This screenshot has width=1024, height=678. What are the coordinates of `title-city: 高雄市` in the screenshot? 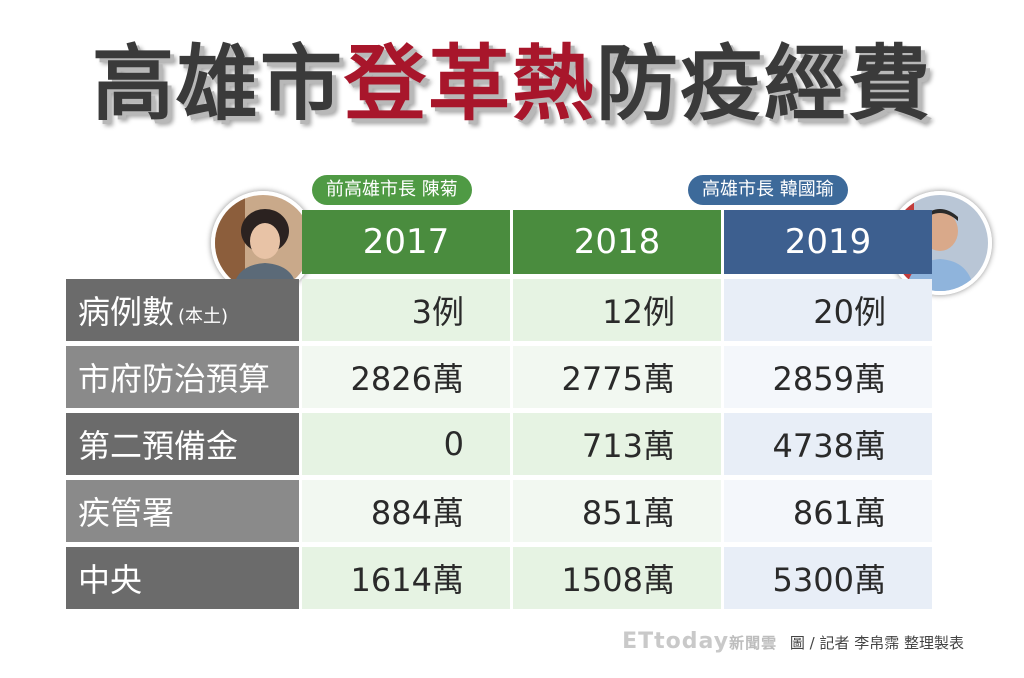 It's located at (217, 85).